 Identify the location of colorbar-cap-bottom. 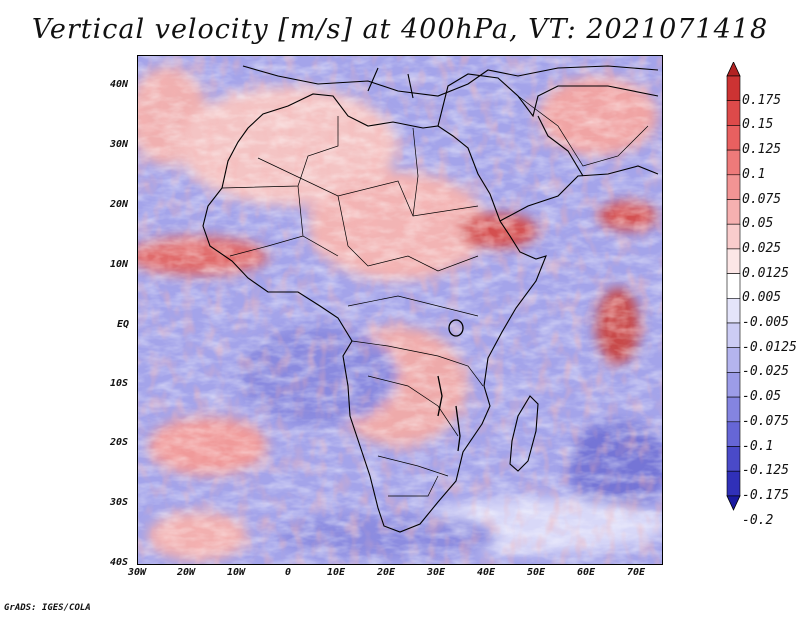
(733, 503).